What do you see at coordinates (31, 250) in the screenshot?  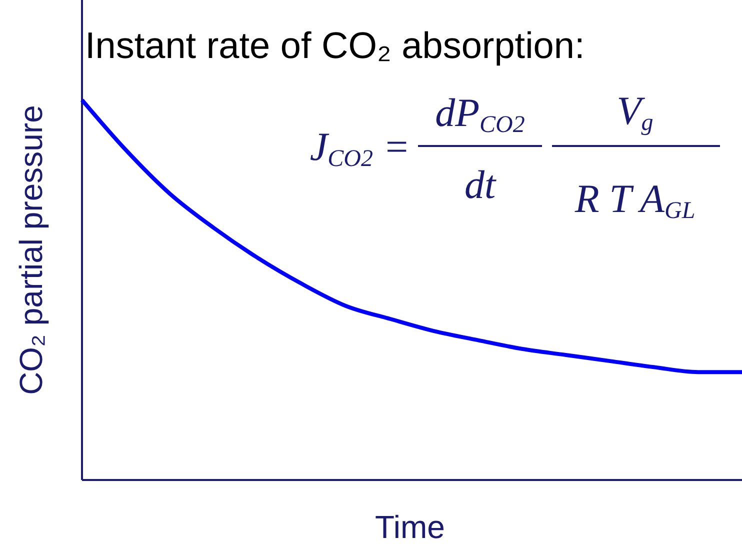 I see `y-axis-title: CO₂ partial pressure` at bounding box center [31, 250].